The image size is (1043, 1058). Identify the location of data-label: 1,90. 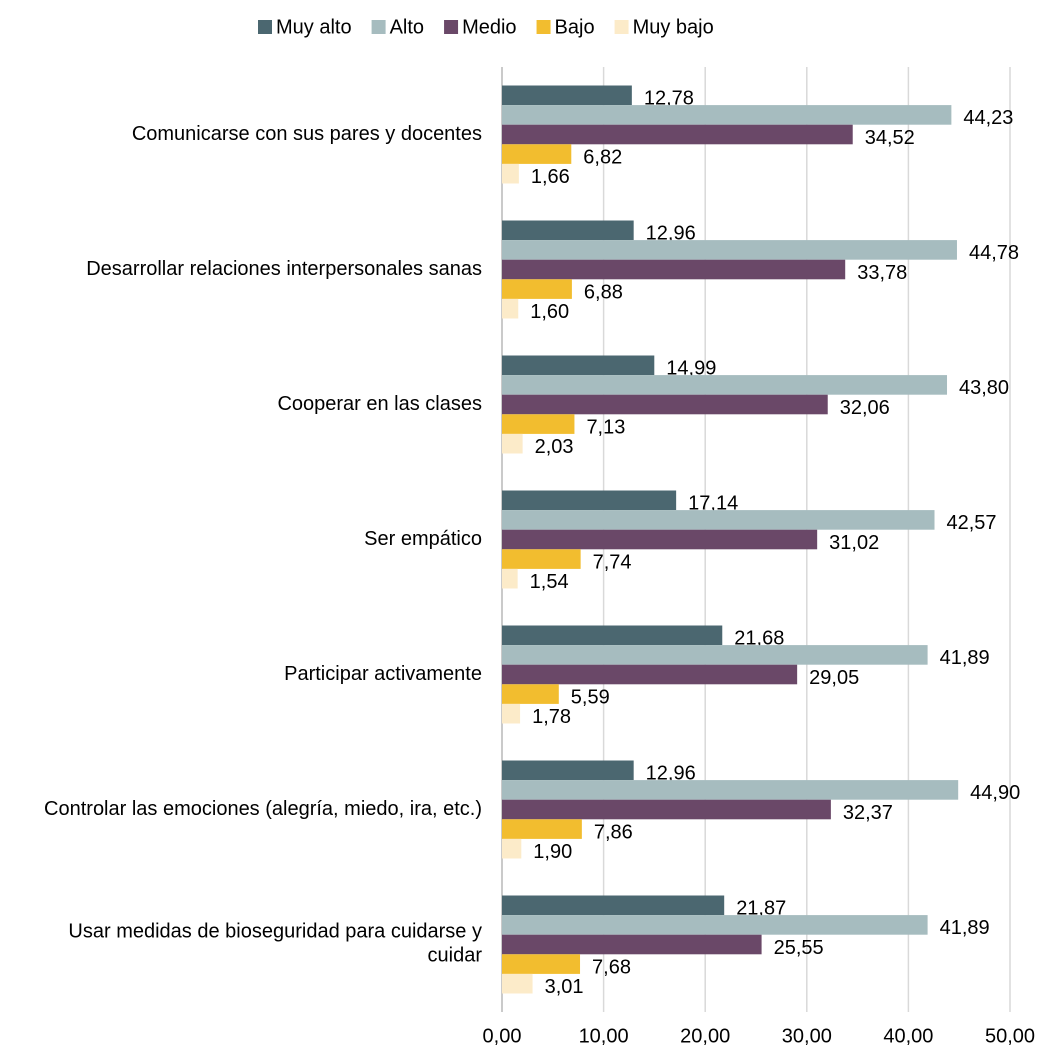
(552, 852).